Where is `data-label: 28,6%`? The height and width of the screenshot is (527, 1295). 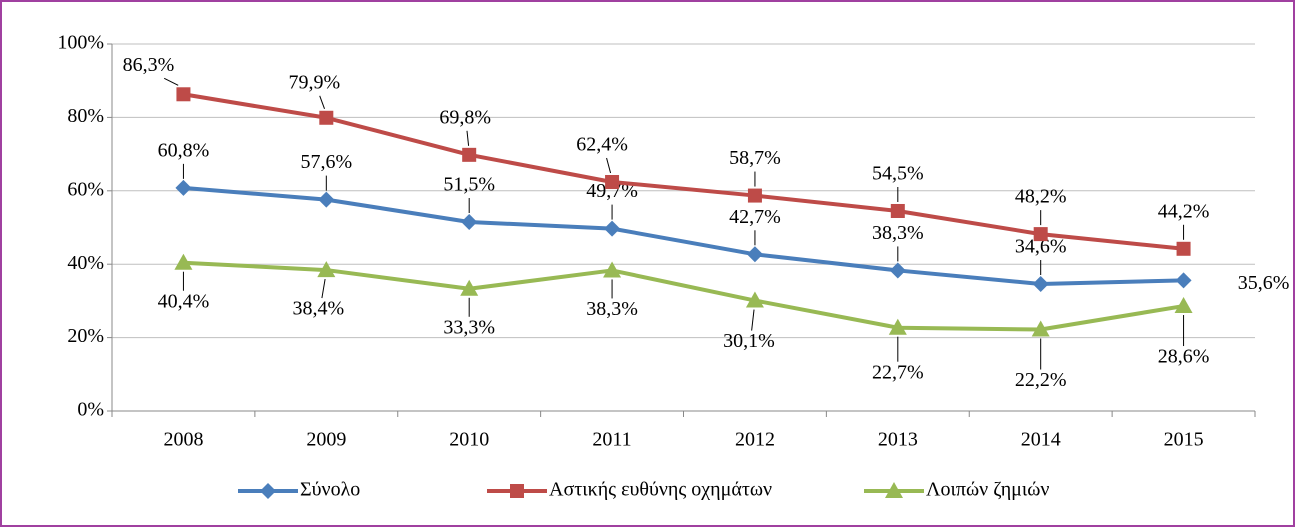 data-label: 28,6% is located at coordinates (1184, 357).